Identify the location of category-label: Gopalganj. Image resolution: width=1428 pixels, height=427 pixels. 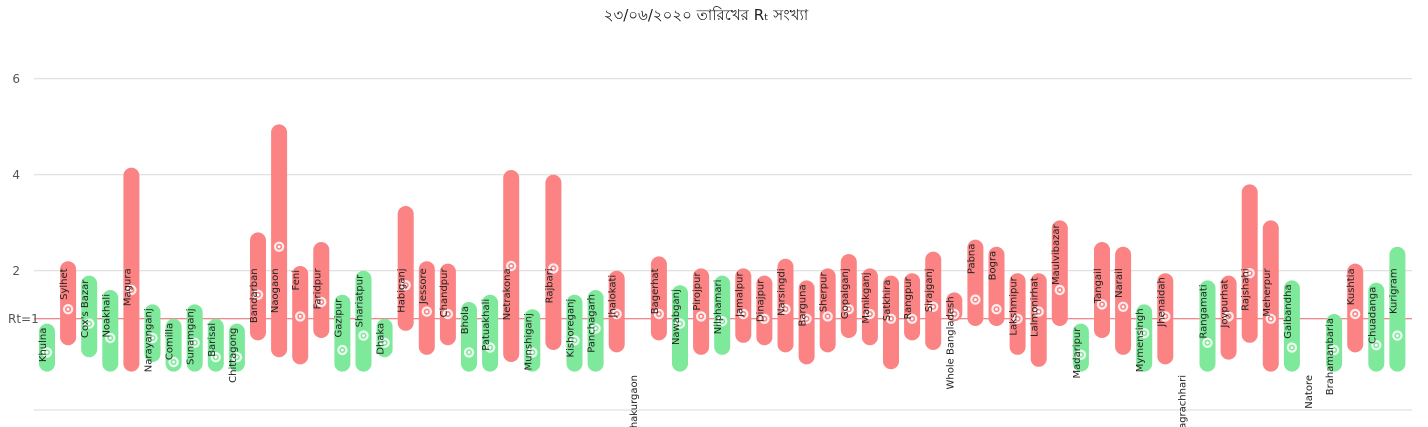
(845, 293).